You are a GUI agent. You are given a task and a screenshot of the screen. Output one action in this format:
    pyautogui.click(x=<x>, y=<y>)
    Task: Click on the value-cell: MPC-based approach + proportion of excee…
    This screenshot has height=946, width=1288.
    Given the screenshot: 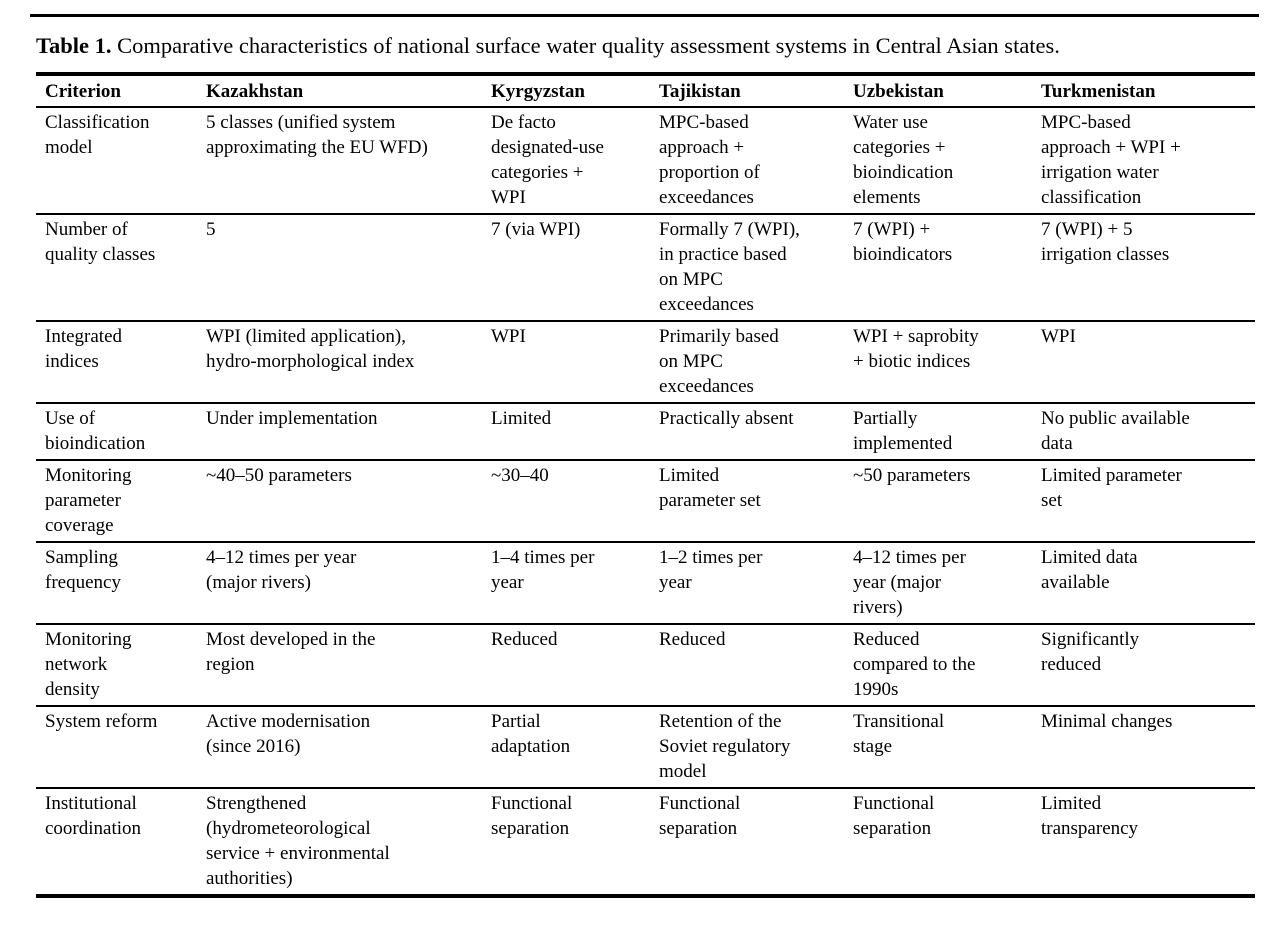 What is the action you would take?
    pyautogui.click(x=756, y=161)
    